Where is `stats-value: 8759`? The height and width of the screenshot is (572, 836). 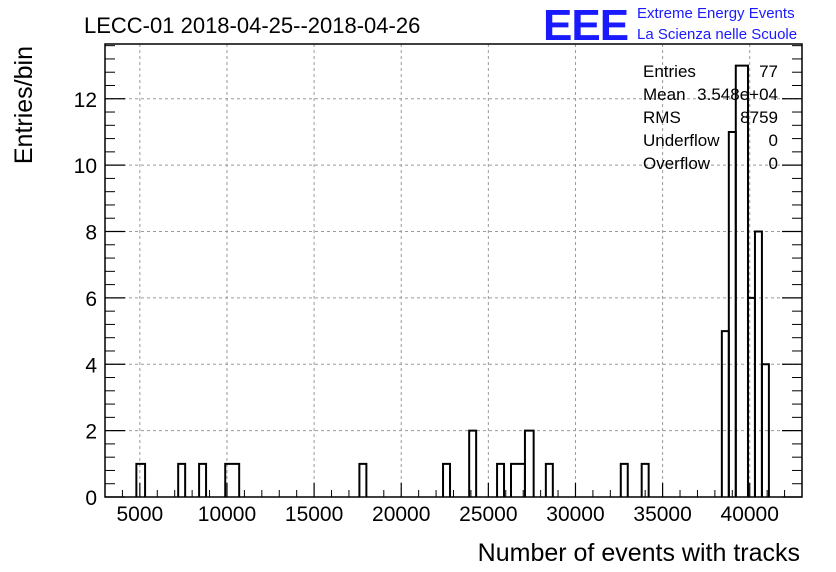 stats-value: 8759 is located at coordinates (759, 117).